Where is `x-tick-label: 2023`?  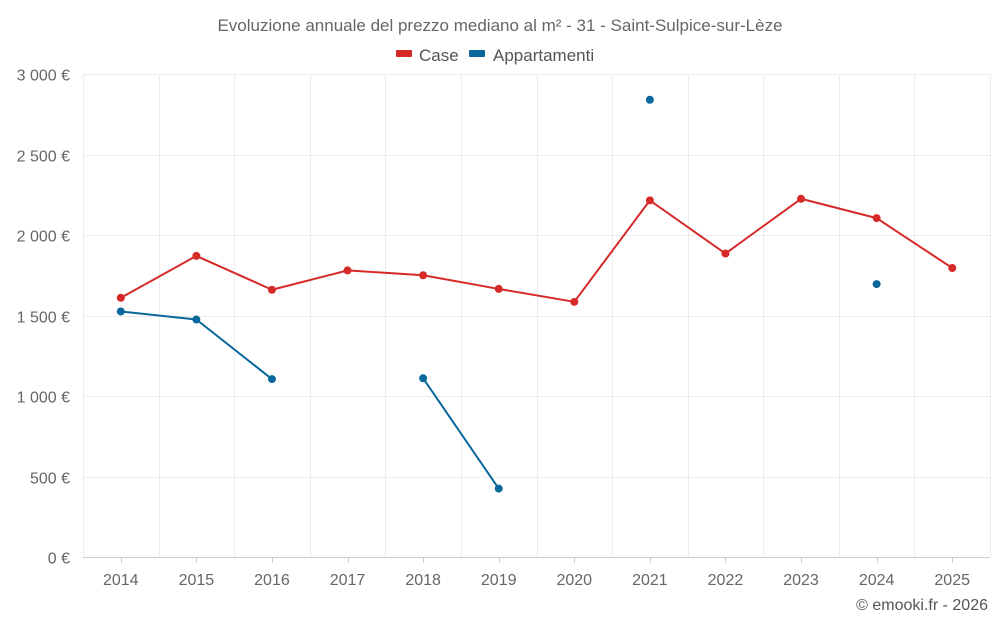
x-tick-label: 2023 is located at coordinates (801, 580).